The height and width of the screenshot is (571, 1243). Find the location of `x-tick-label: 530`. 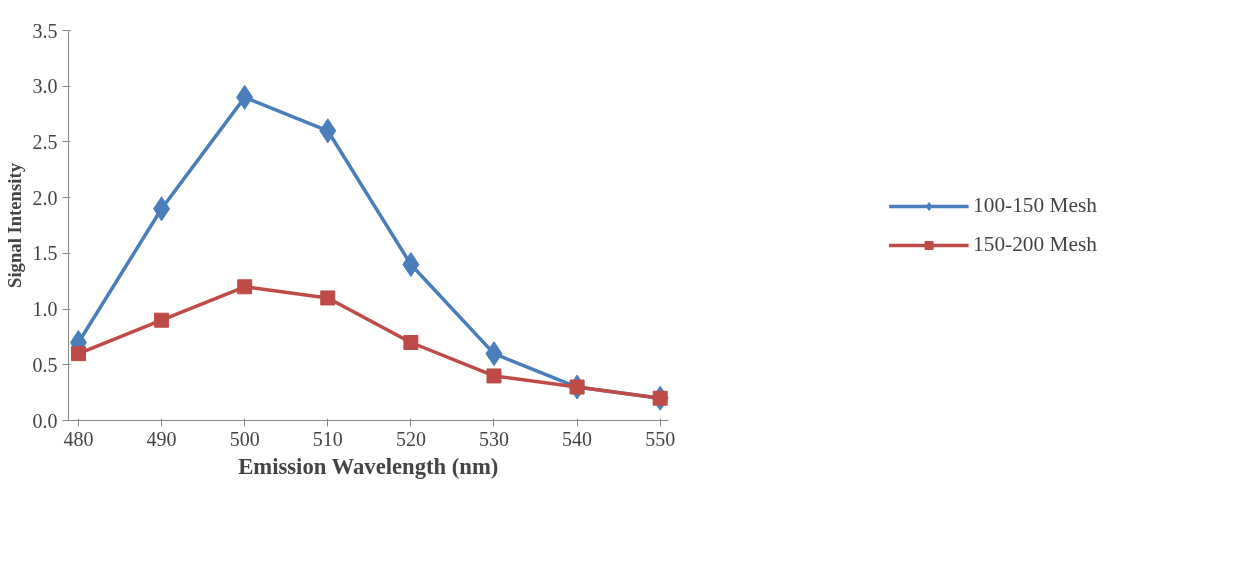

x-tick-label: 530 is located at coordinates (493, 438).